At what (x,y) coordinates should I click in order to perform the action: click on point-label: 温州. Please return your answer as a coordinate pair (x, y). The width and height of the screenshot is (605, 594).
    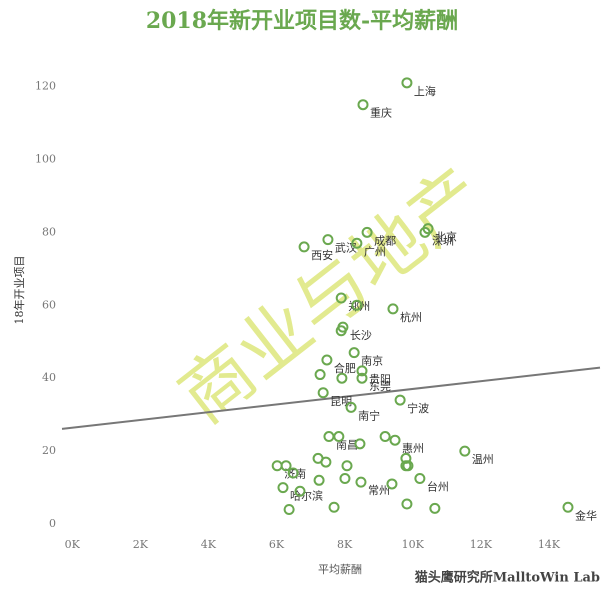
    Looking at the image, I should click on (483, 459).